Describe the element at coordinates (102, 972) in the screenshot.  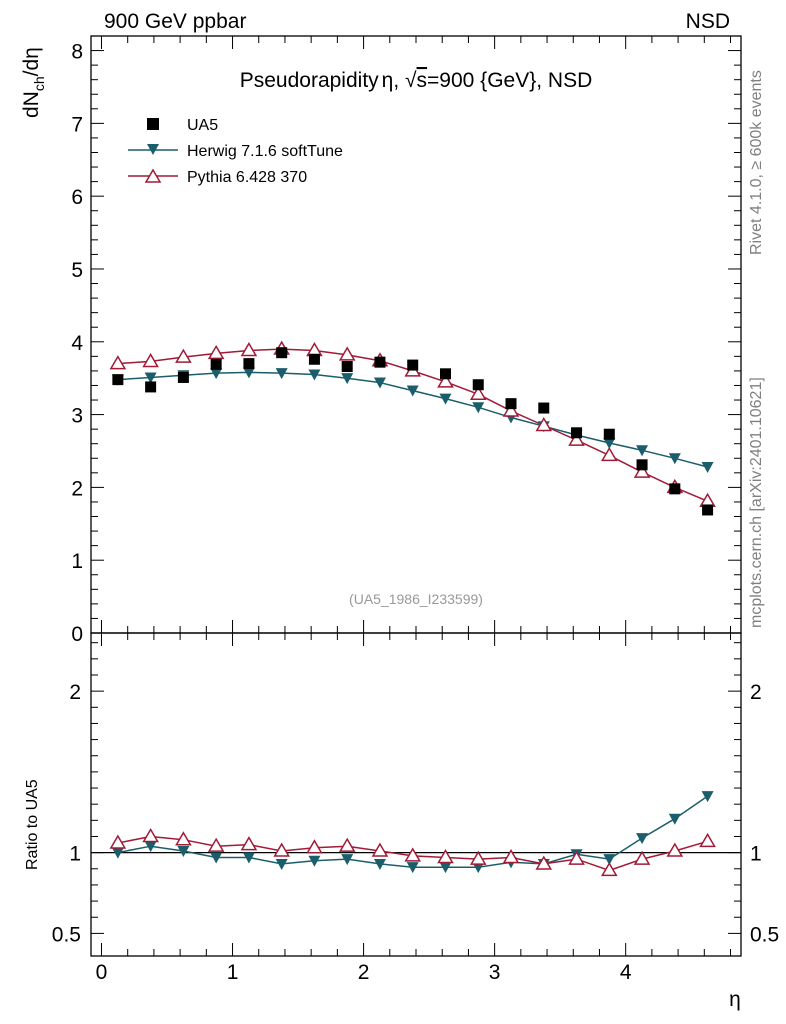
I see `ratio-xtick-label: 0` at that location.